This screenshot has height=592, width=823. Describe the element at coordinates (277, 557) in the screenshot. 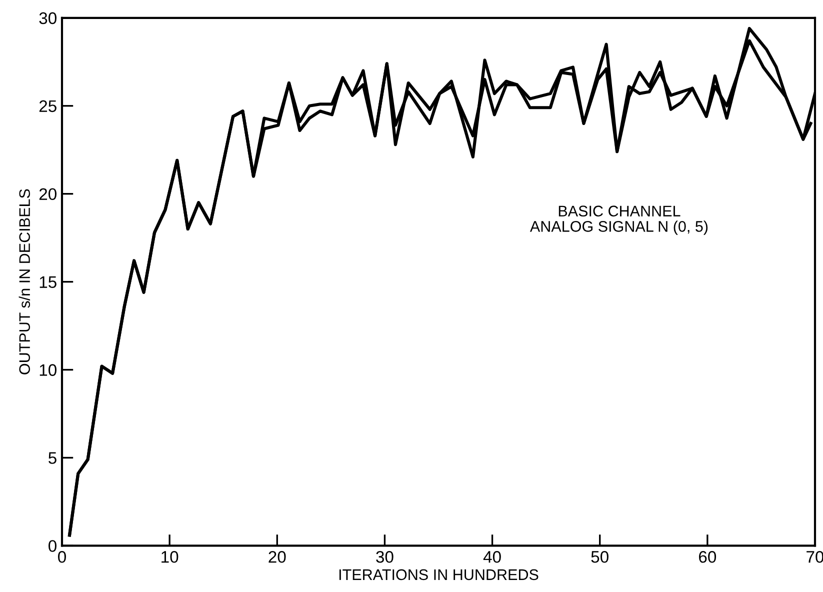

I see `x-tick-label: 20` at that location.